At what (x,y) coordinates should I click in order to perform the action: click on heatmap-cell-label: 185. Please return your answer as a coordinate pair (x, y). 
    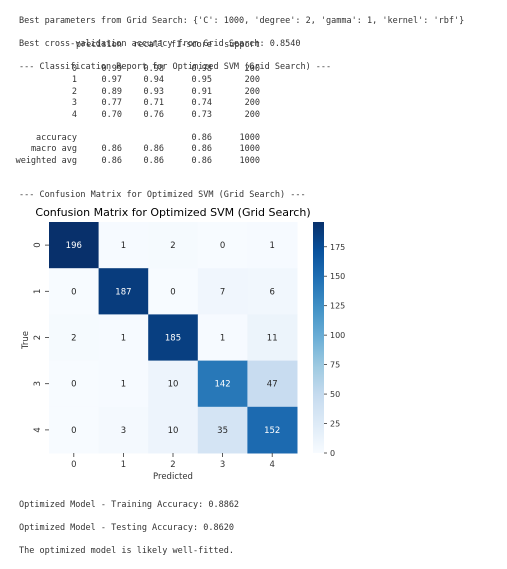
    Looking at the image, I should click on (173, 339).